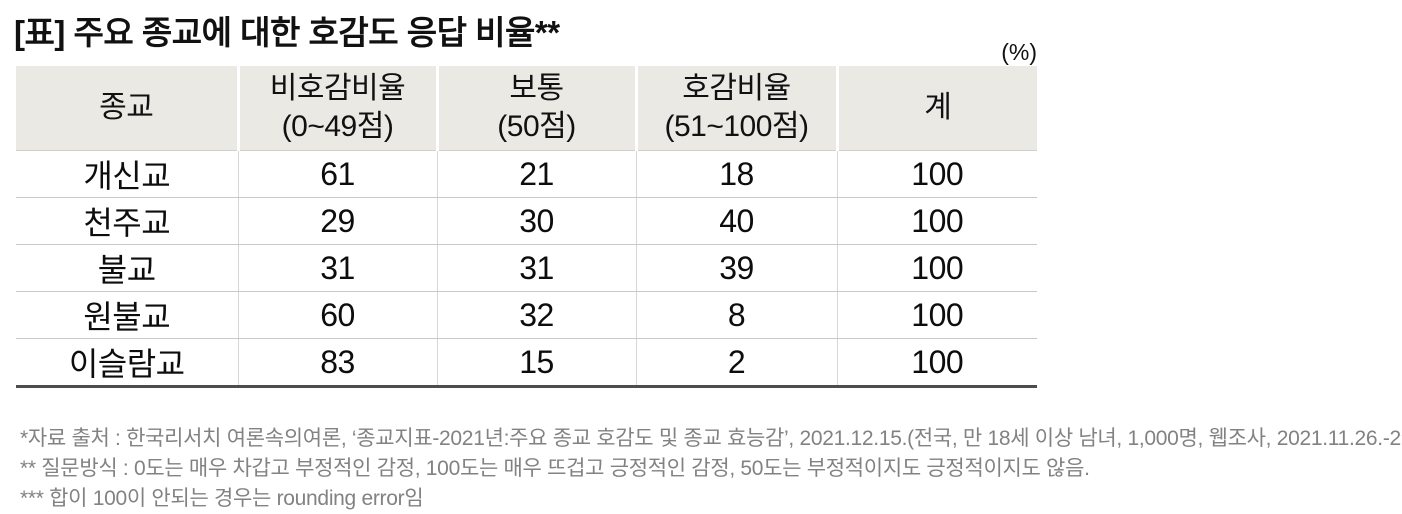 The height and width of the screenshot is (514, 1402). What do you see at coordinates (737, 268) in the screenshot?
I see `favorable-cell: 39` at bounding box center [737, 268].